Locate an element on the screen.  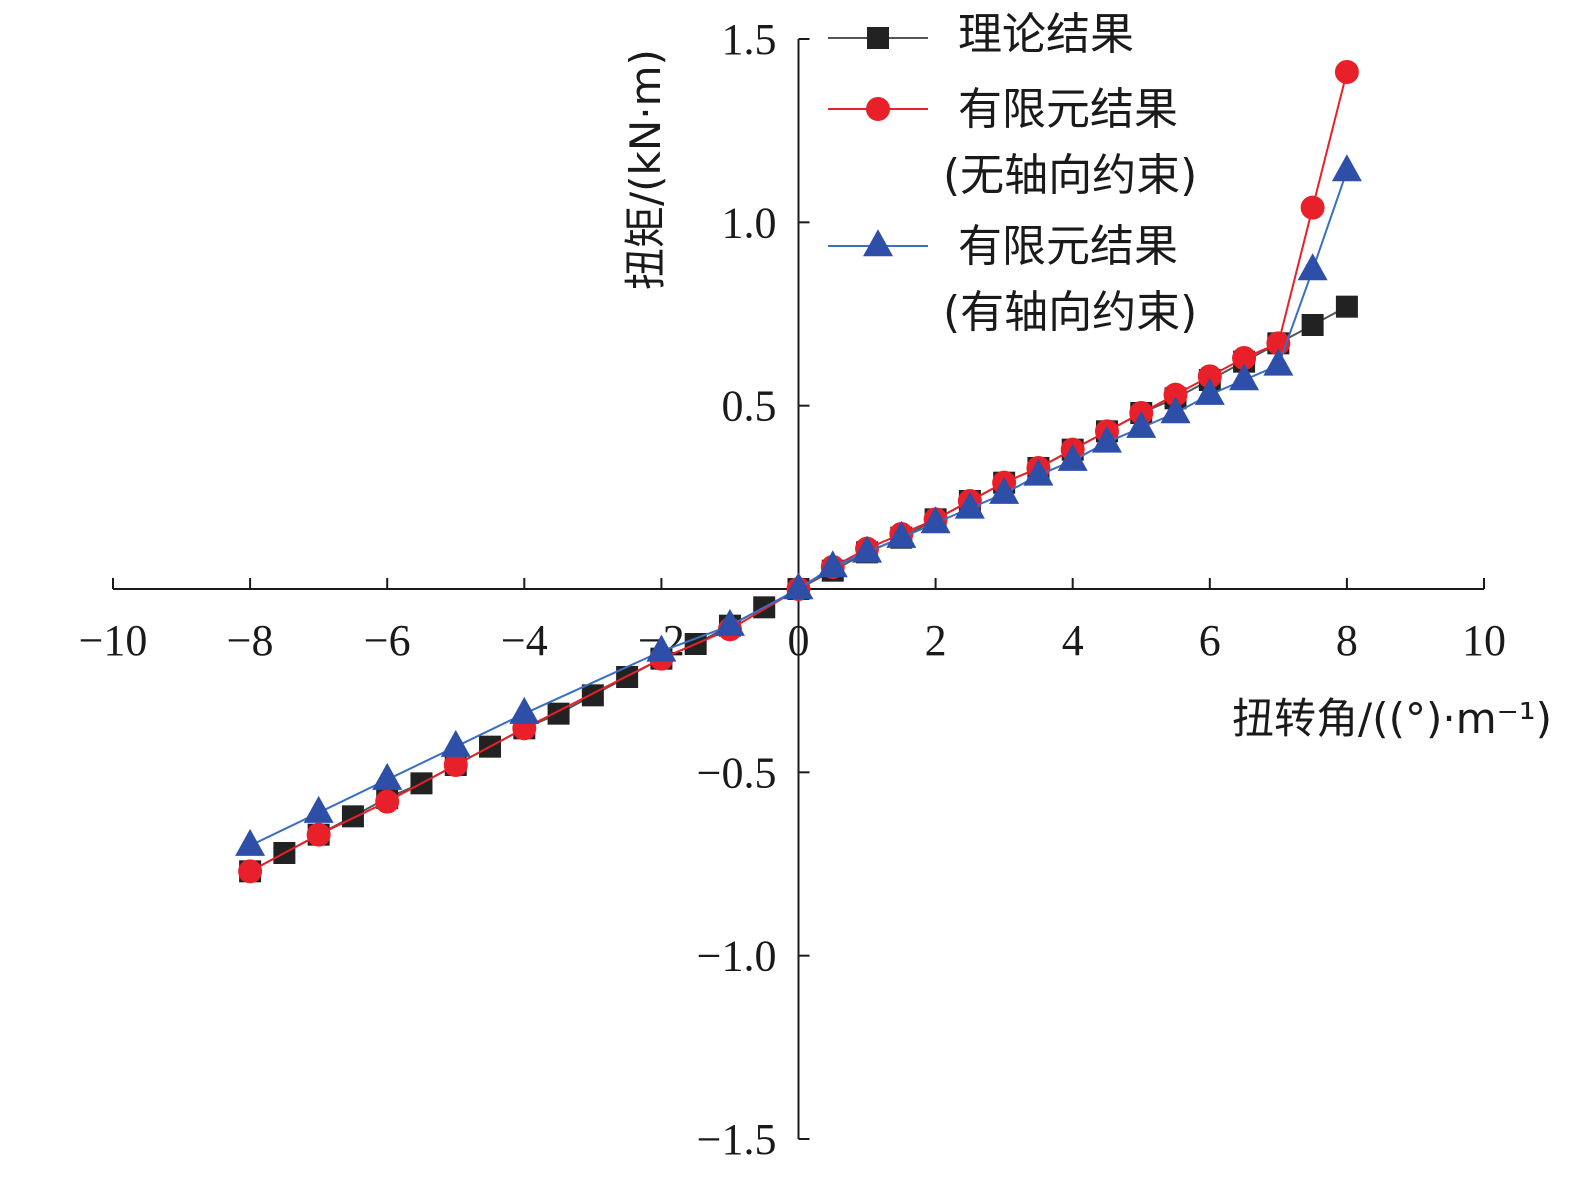
y-tick-label: 0.5 is located at coordinates (749, 406).